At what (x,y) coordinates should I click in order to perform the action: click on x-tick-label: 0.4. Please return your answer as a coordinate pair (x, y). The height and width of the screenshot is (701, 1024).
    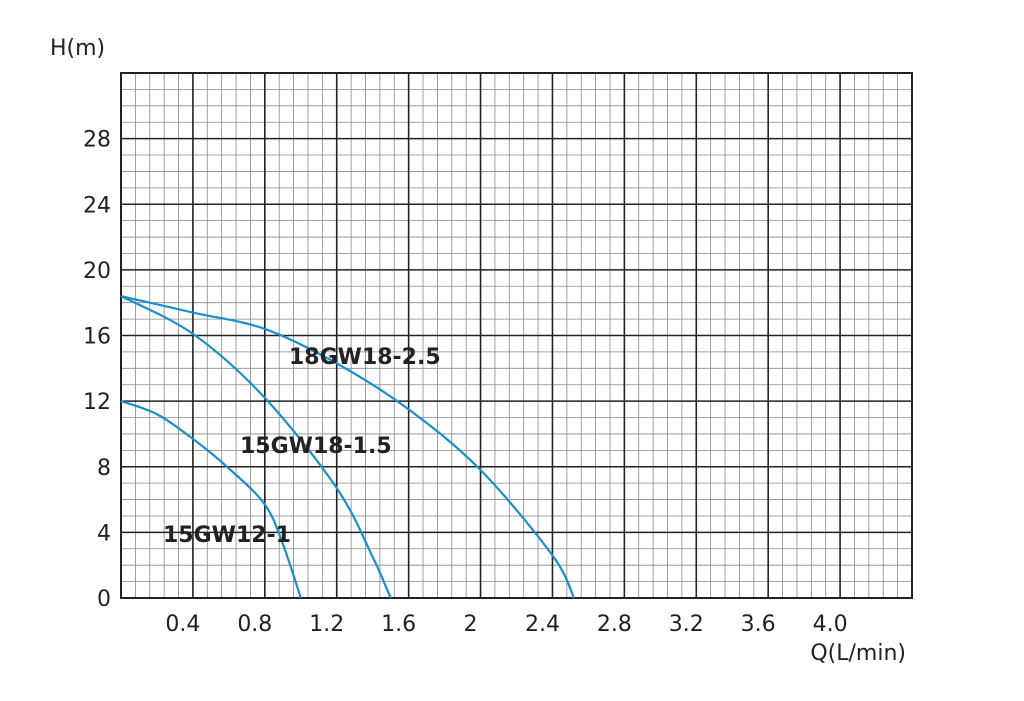
    Looking at the image, I should click on (182, 624).